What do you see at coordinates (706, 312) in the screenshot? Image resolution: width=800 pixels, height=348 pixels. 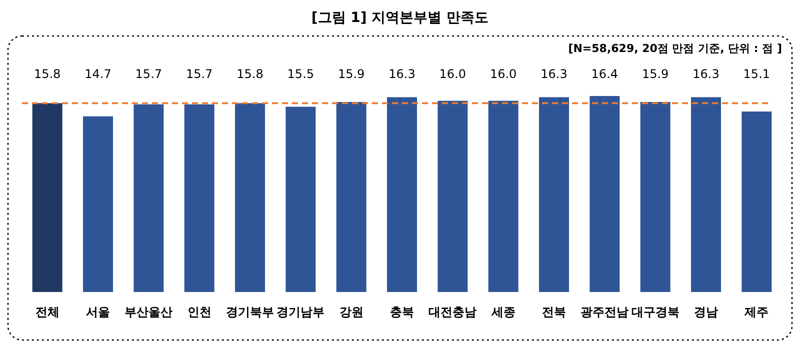 I see `x-tick-label: 경남` at bounding box center [706, 312].